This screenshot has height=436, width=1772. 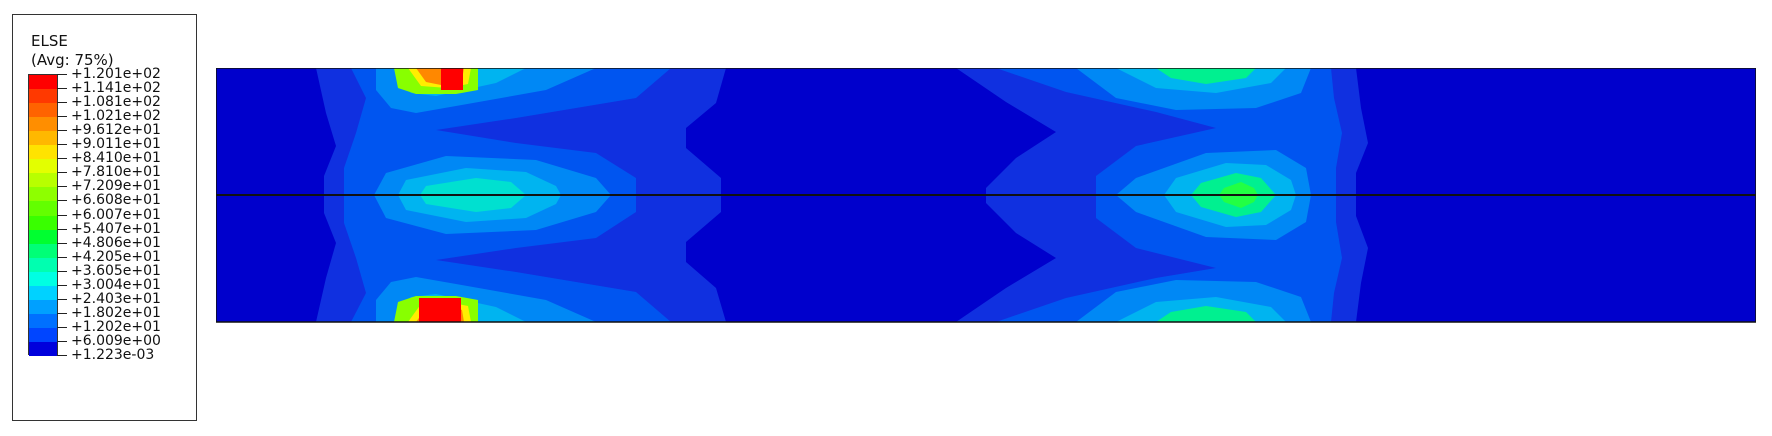 What do you see at coordinates (113, 355) in the screenshot?
I see `legend-tick-label: +1.223e-03` at bounding box center [113, 355].